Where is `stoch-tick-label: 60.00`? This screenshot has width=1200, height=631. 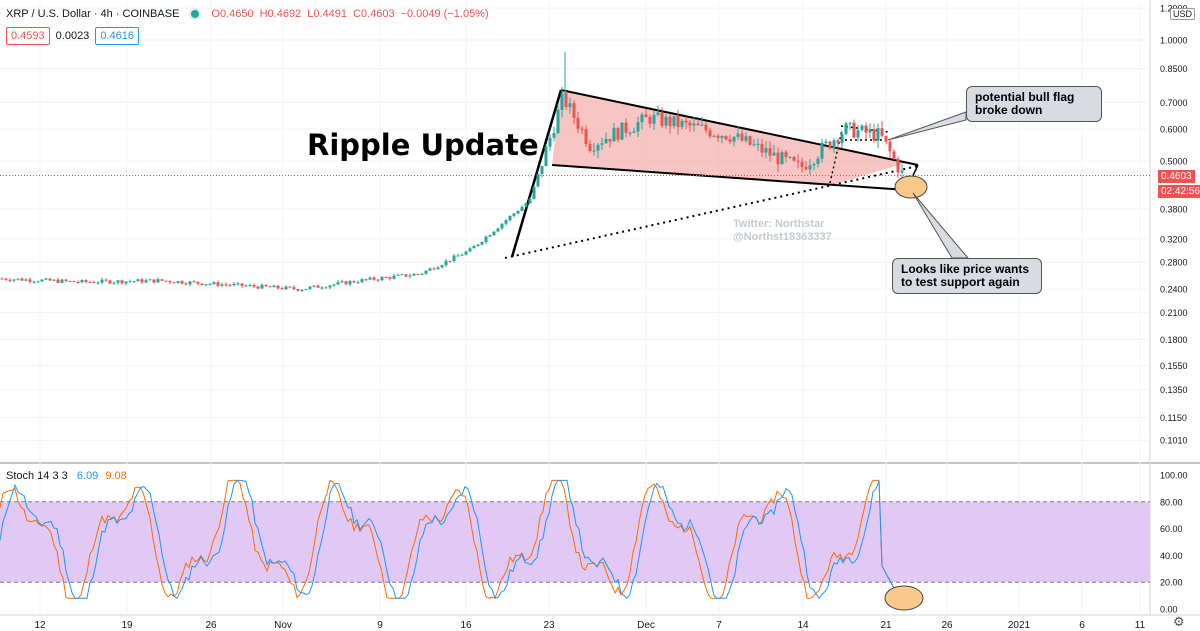
stoch-tick-label: 60.00 is located at coordinates (1171, 529).